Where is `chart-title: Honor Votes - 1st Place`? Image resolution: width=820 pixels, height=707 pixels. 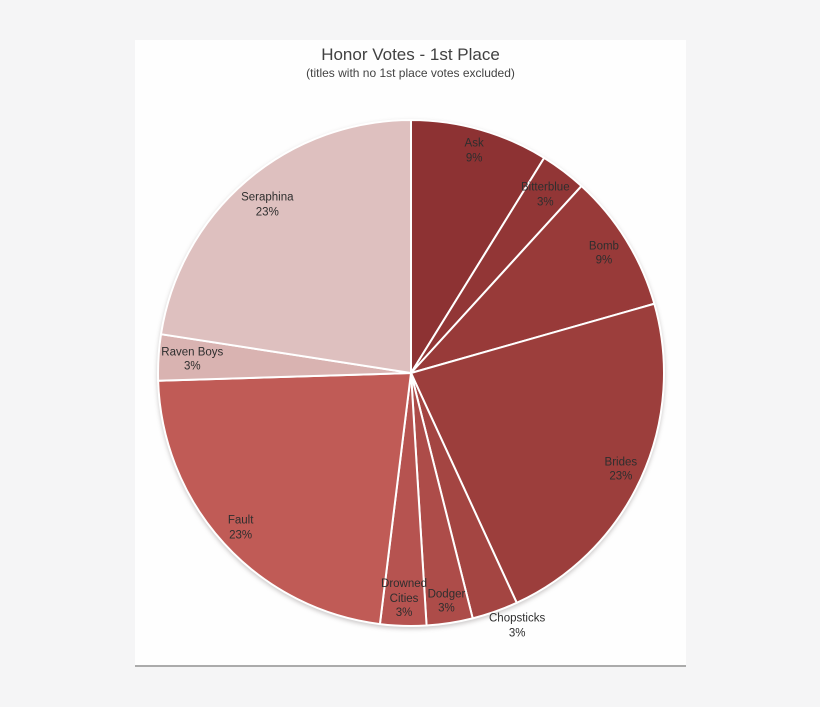 chart-title: Honor Votes - 1st Place is located at coordinates (410, 54).